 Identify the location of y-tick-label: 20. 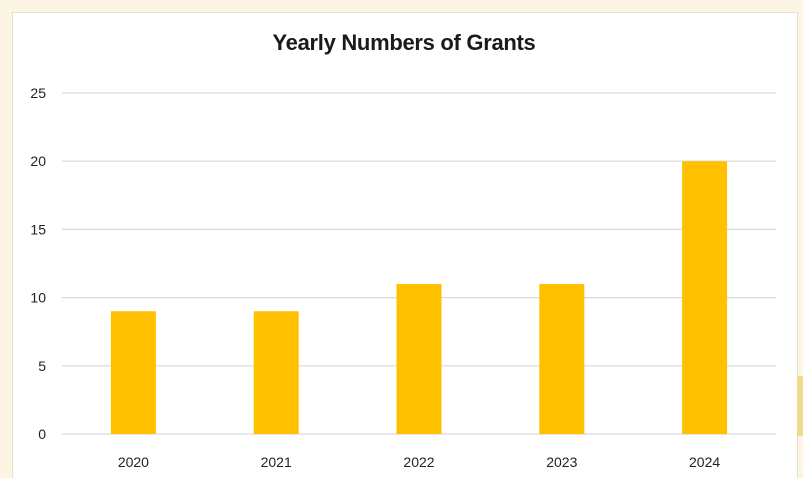
(38, 161).